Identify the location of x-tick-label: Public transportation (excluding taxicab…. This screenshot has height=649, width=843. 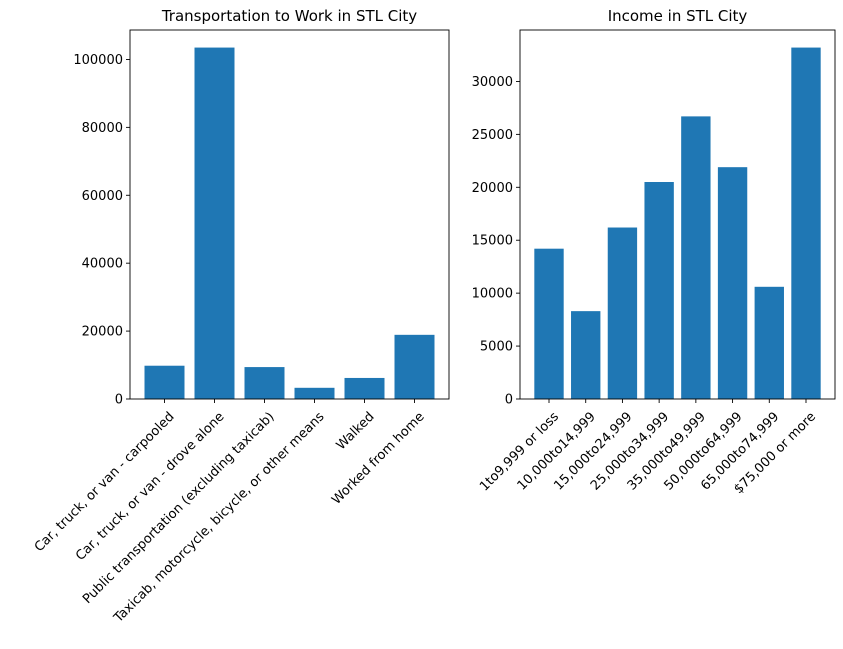
(178, 507).